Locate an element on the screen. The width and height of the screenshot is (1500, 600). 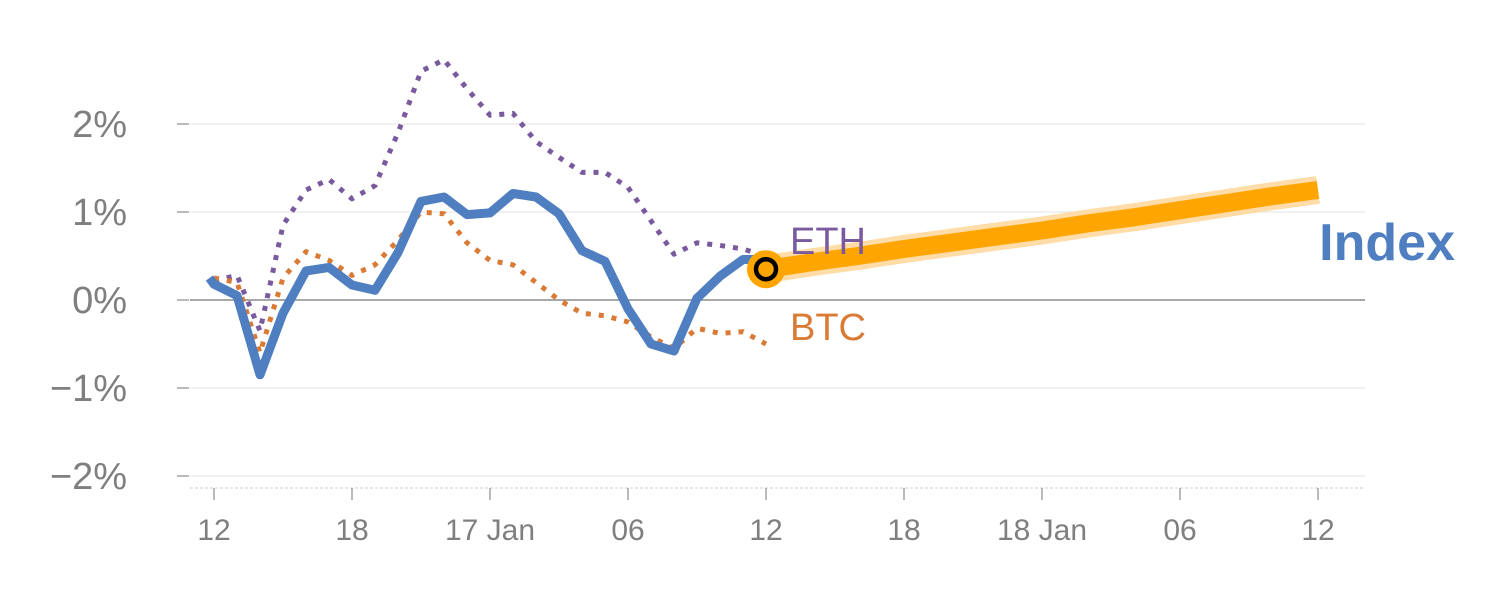
forecast-band is located at coordinates (1042, 230).